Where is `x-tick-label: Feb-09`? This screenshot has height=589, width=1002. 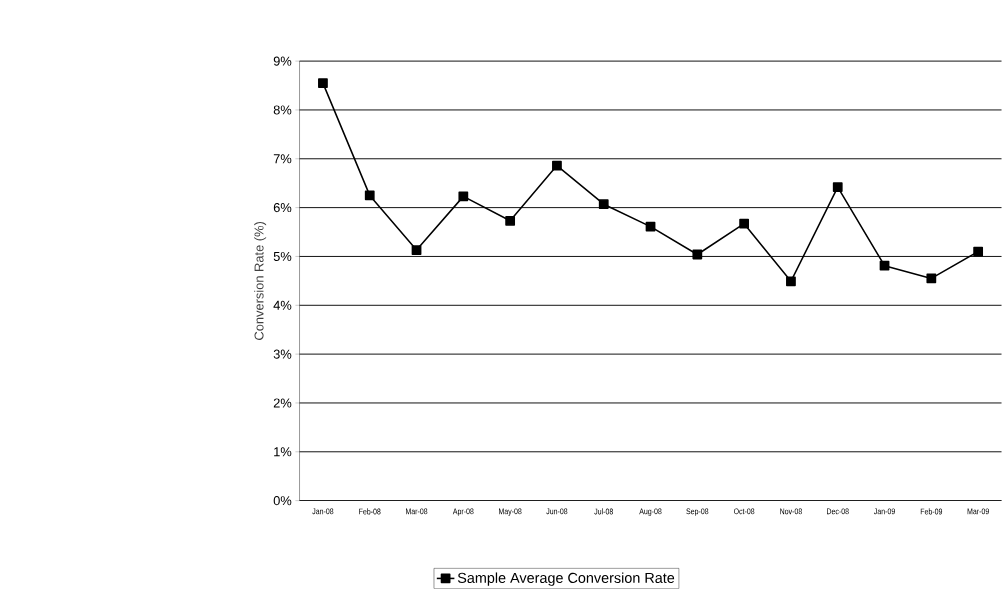 x-tick-label: Feb-09 is located at coordinates (931, 511).